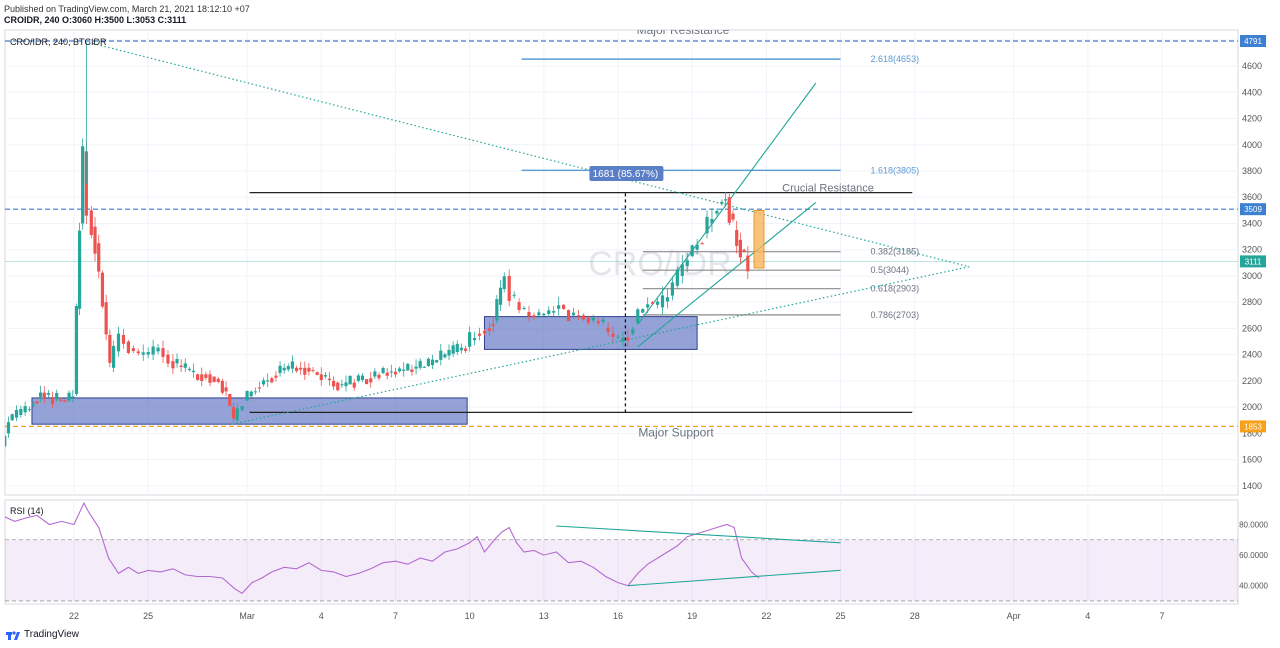 The image size is (1280, 648). Describe the element at coordinates (895, 315) in the screenshot. I see `fib-level-label: 0.786(2703)` at that location.